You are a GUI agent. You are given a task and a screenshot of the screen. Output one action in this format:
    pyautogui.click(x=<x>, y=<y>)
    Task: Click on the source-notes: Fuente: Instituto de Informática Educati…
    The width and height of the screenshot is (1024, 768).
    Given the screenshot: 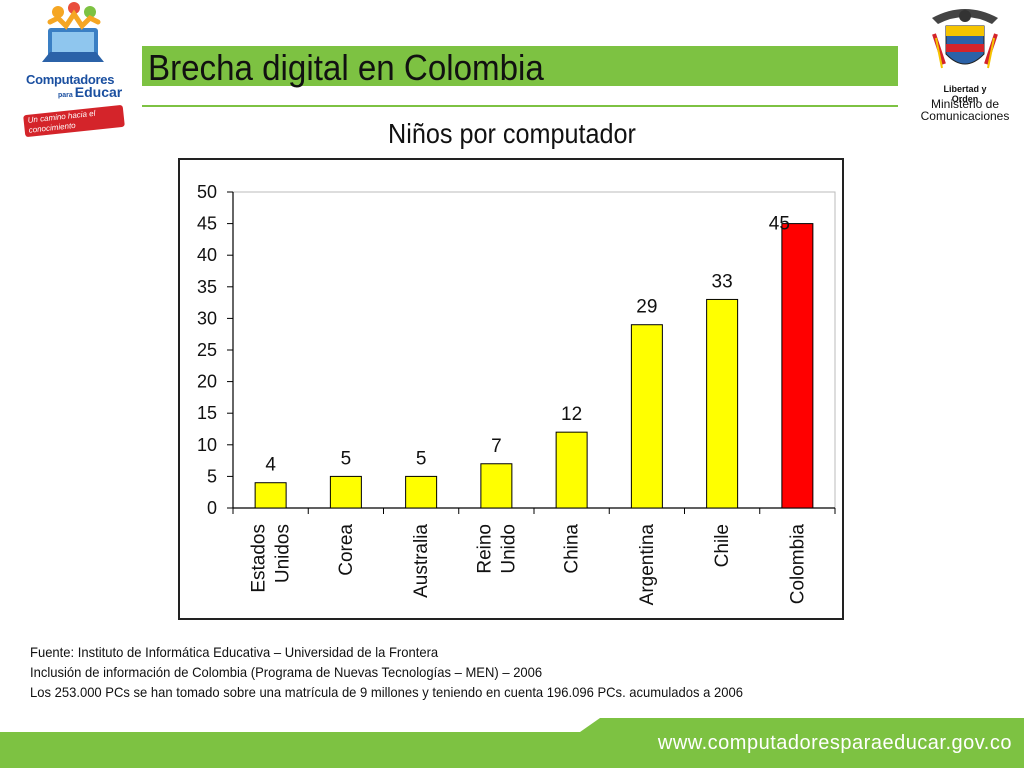 What is the action you would take?
    pyautogui.click(x=413, y=672)
    